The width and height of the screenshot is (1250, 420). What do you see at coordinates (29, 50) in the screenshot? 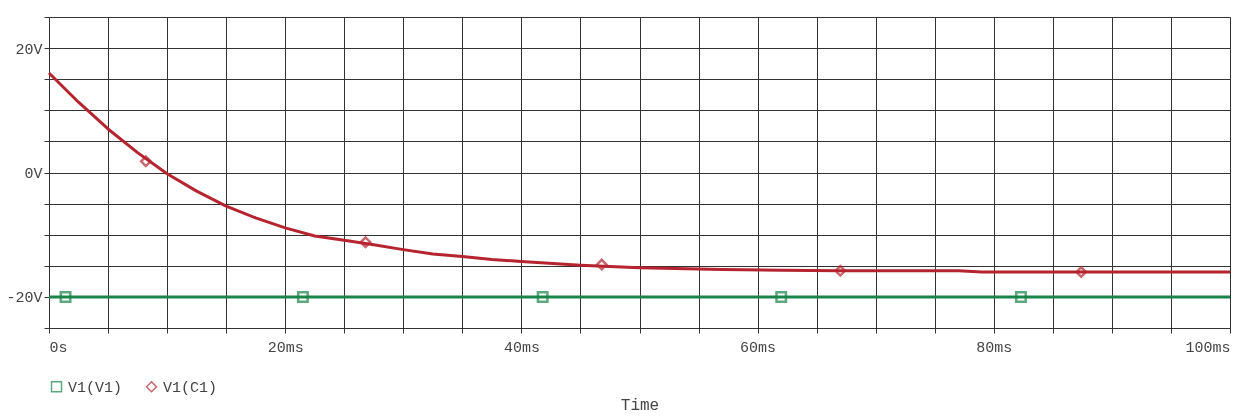
I see `y-tick-label: 20V` at bounding box center [29, 50].